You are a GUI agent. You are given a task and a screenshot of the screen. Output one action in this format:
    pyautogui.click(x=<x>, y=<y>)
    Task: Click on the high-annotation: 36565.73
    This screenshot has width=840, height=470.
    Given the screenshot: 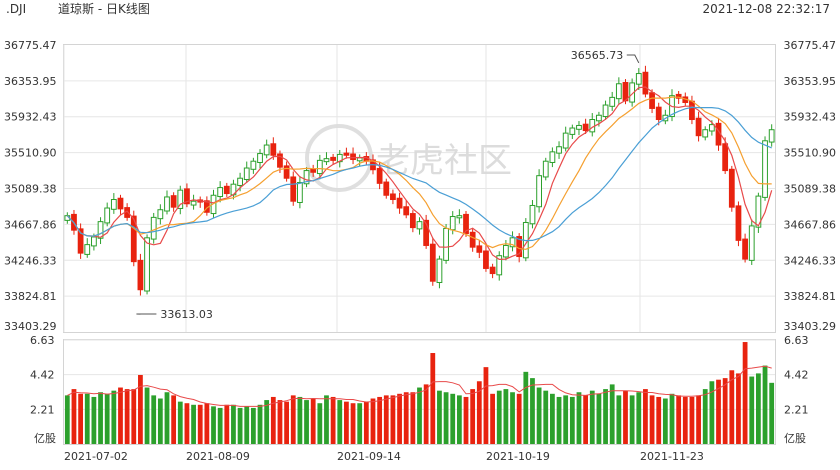 What is the action you would take?
    pyautogui.click(x=597, y=55)
    